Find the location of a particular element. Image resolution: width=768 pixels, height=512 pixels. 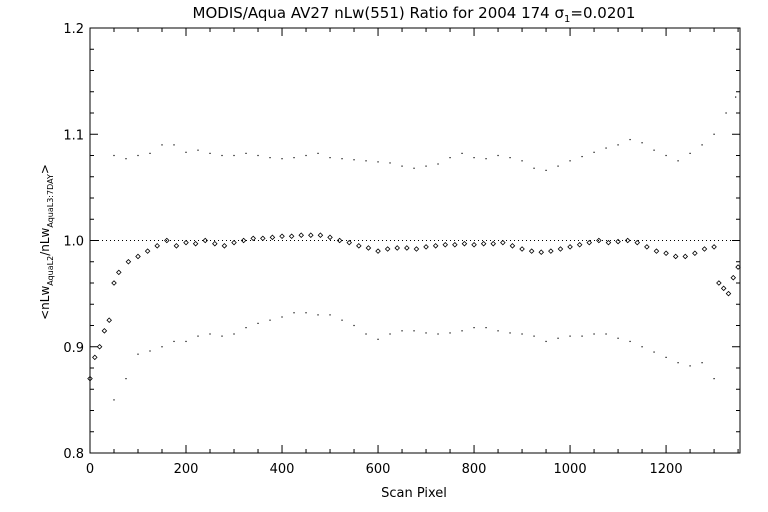

x-tick-label: 1000 is located at coordinates (570, 469).